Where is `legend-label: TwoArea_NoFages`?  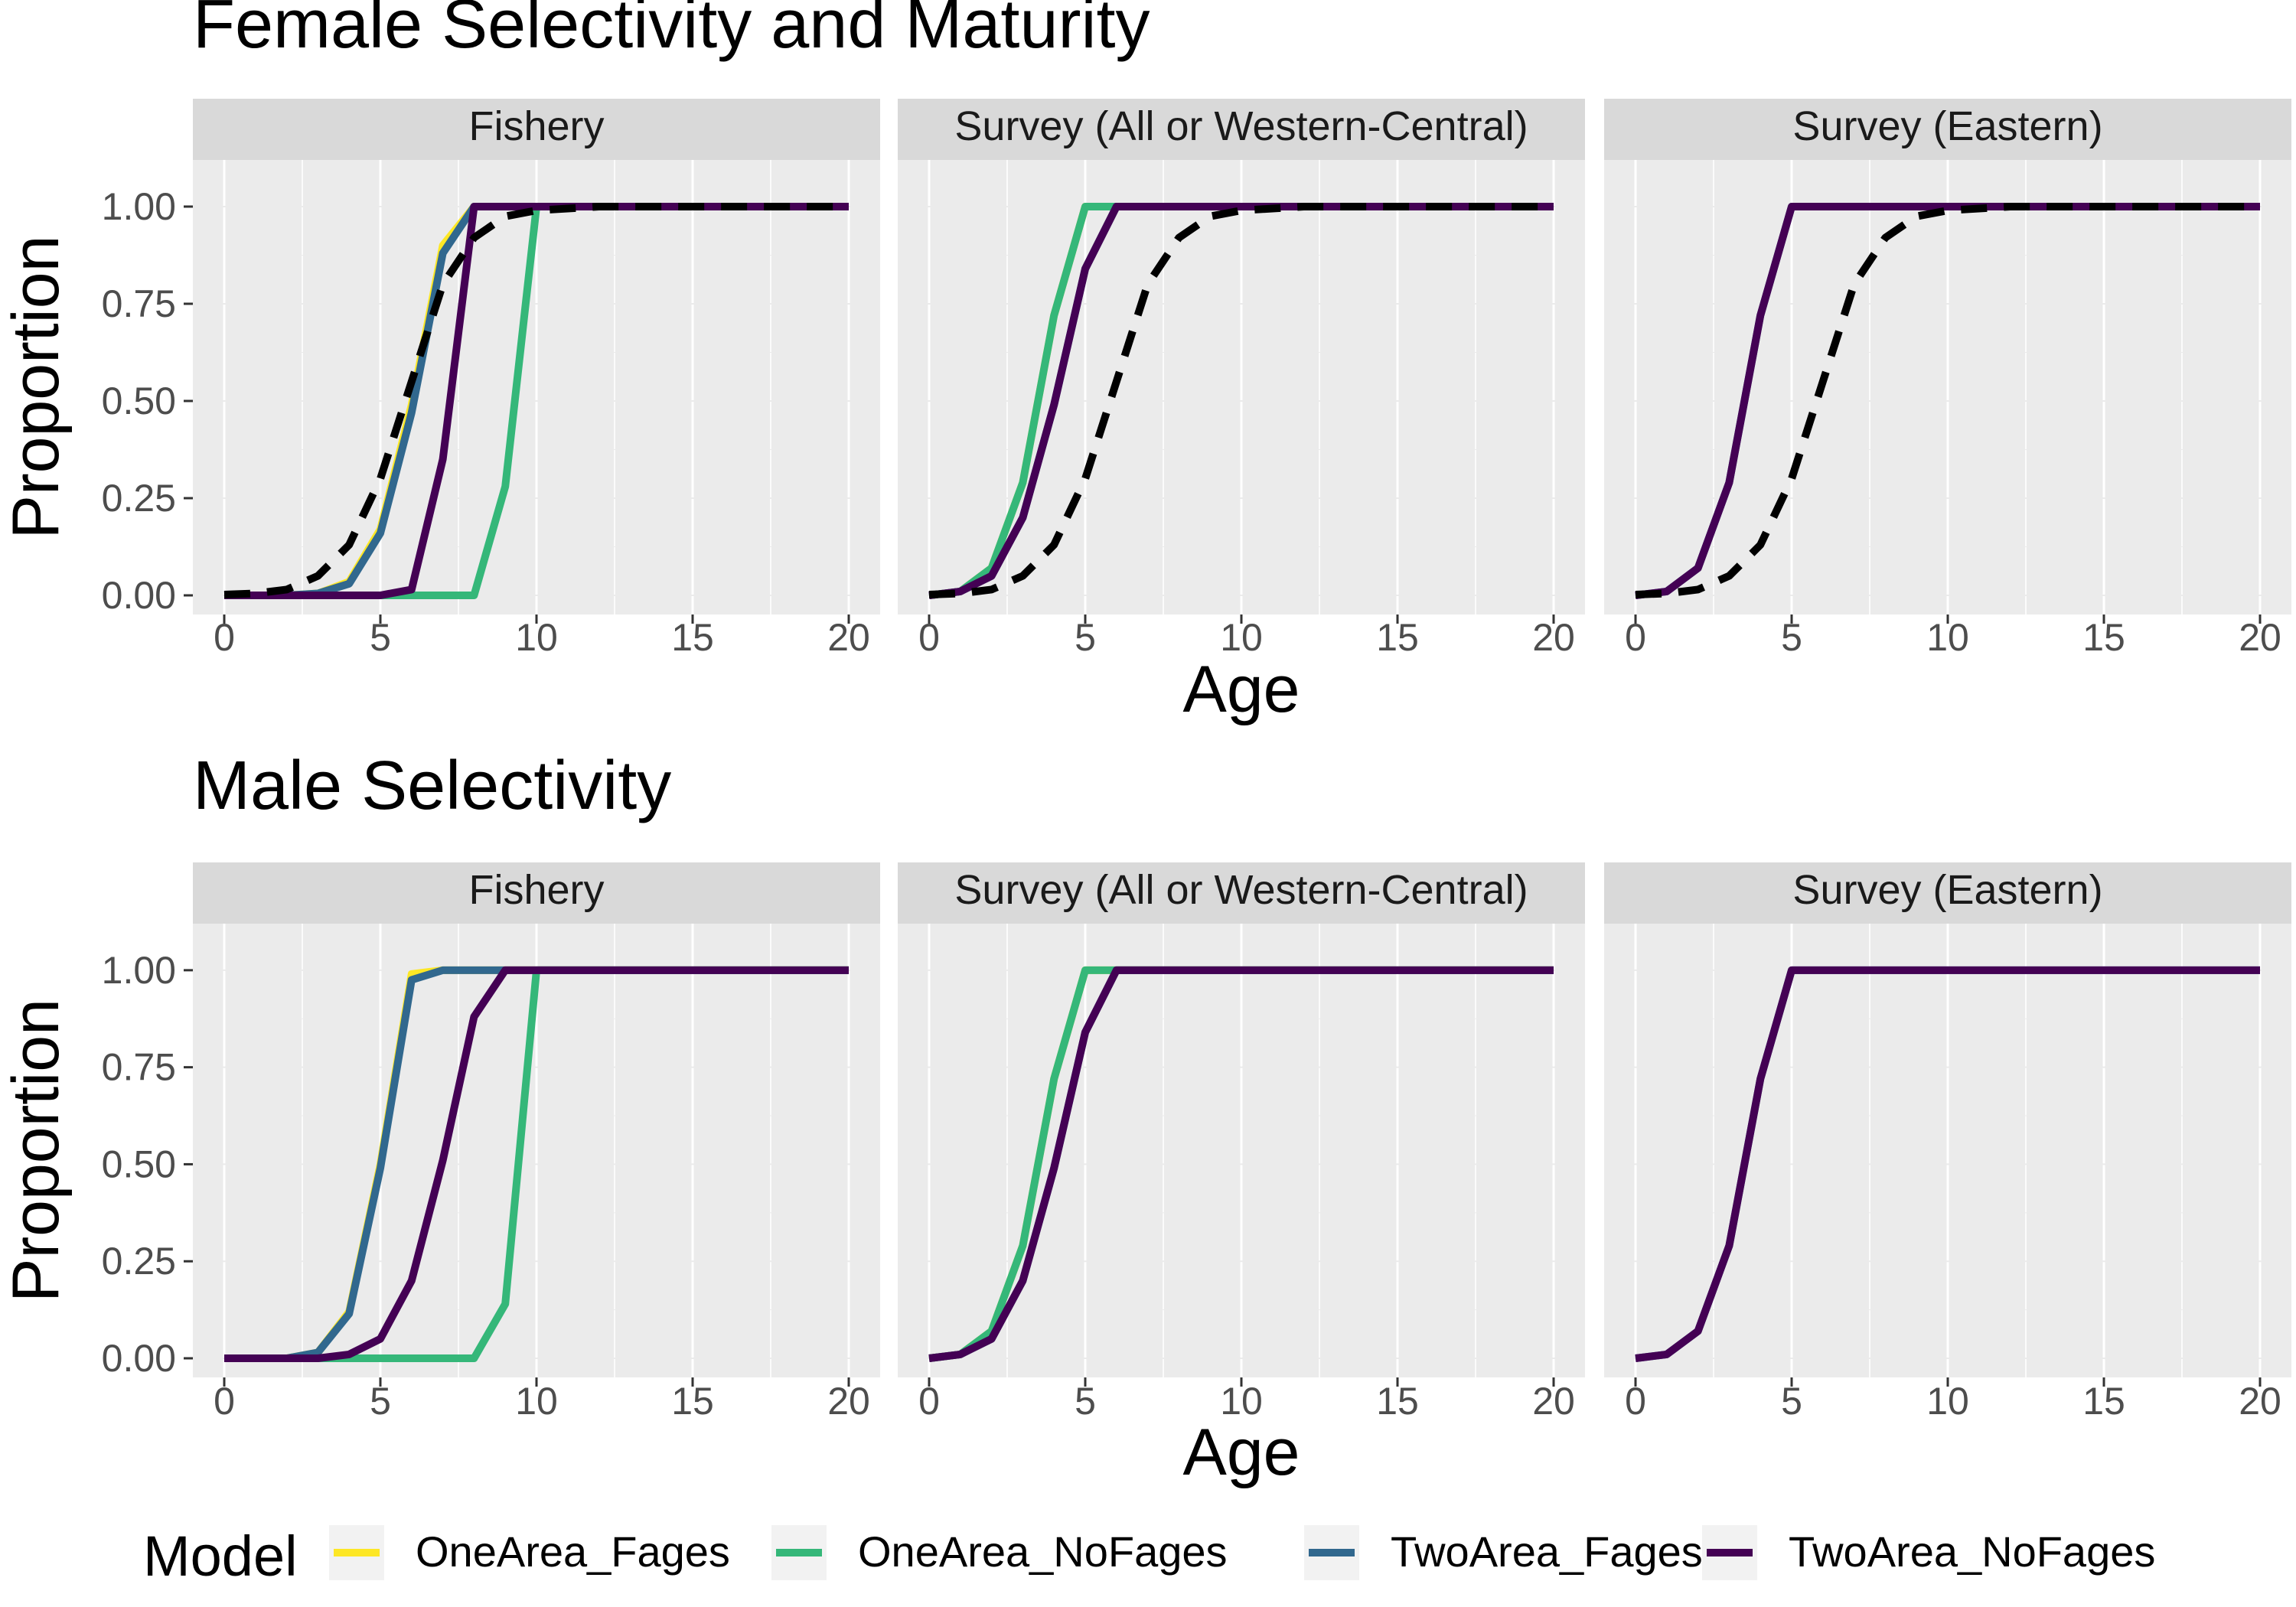
legend-label: TwoArea_NoFages is located at coordinates (1972, 1551).